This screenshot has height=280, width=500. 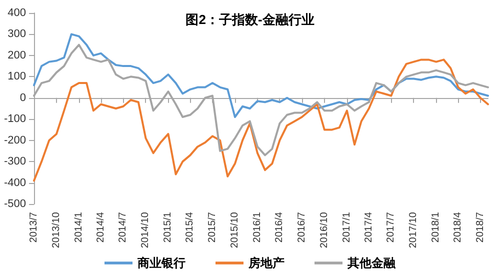 I want to click on x-tick-label: 2013/10, so click(x=56, y=230).